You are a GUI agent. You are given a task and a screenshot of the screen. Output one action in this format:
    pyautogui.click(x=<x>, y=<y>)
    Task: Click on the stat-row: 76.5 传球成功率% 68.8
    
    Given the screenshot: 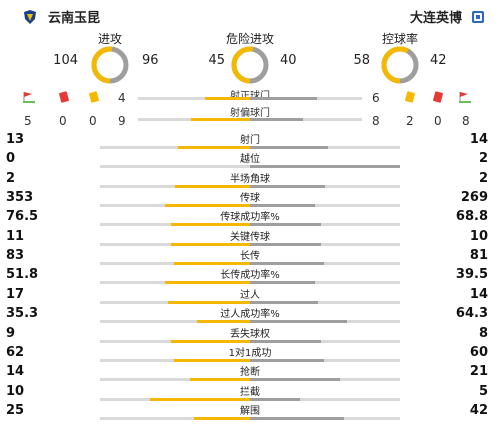 What is the action you would take?
    pyautogui.click(x=250, y=217)
    